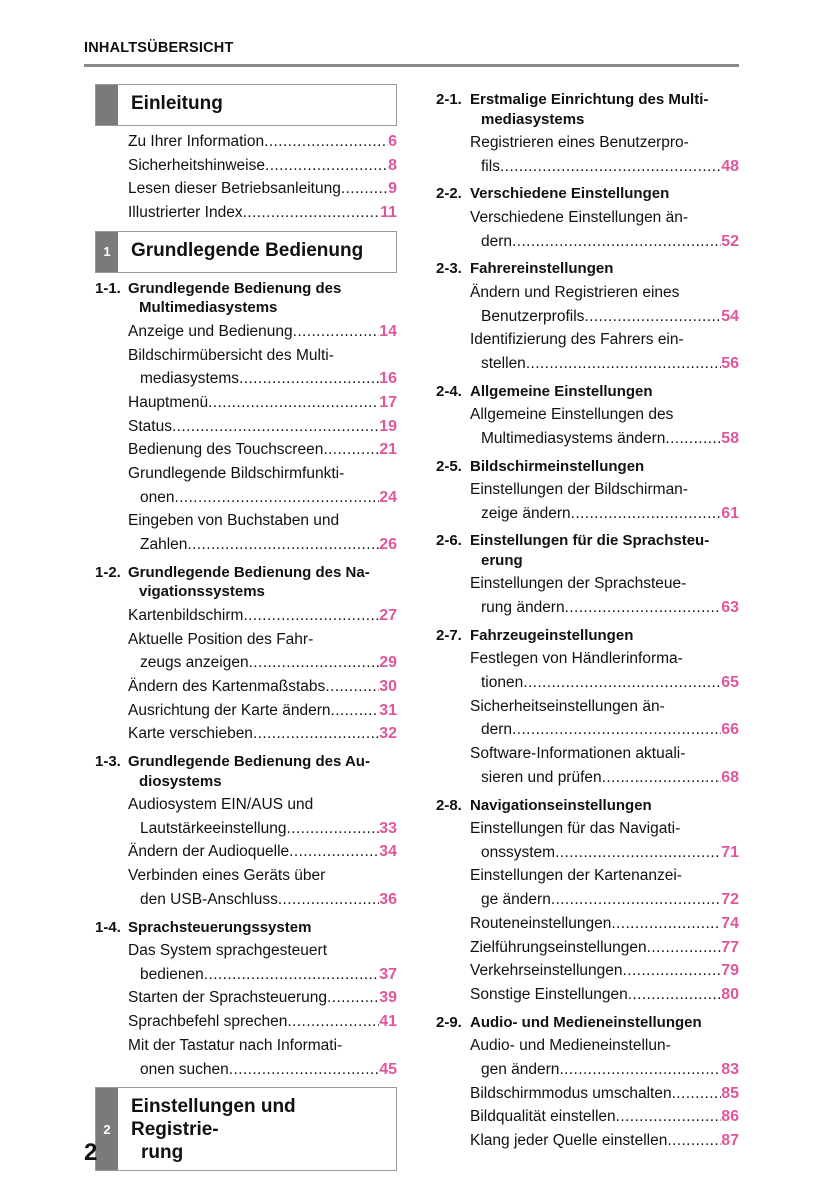 The height and width of the screenshot is (1191, 823). I want to click on page-link: 17, so click(388, 402).